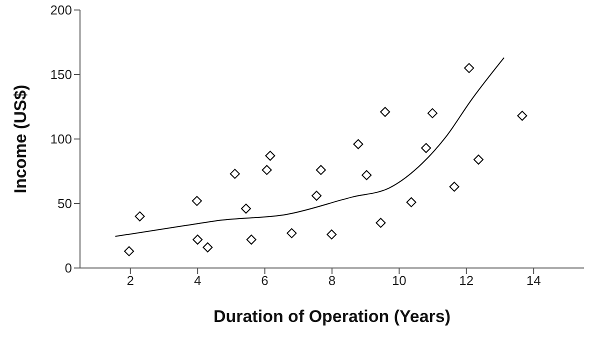 This screenshot has width=600, height=338. I want to click on x-tick-label: 2, so click(130, 280).